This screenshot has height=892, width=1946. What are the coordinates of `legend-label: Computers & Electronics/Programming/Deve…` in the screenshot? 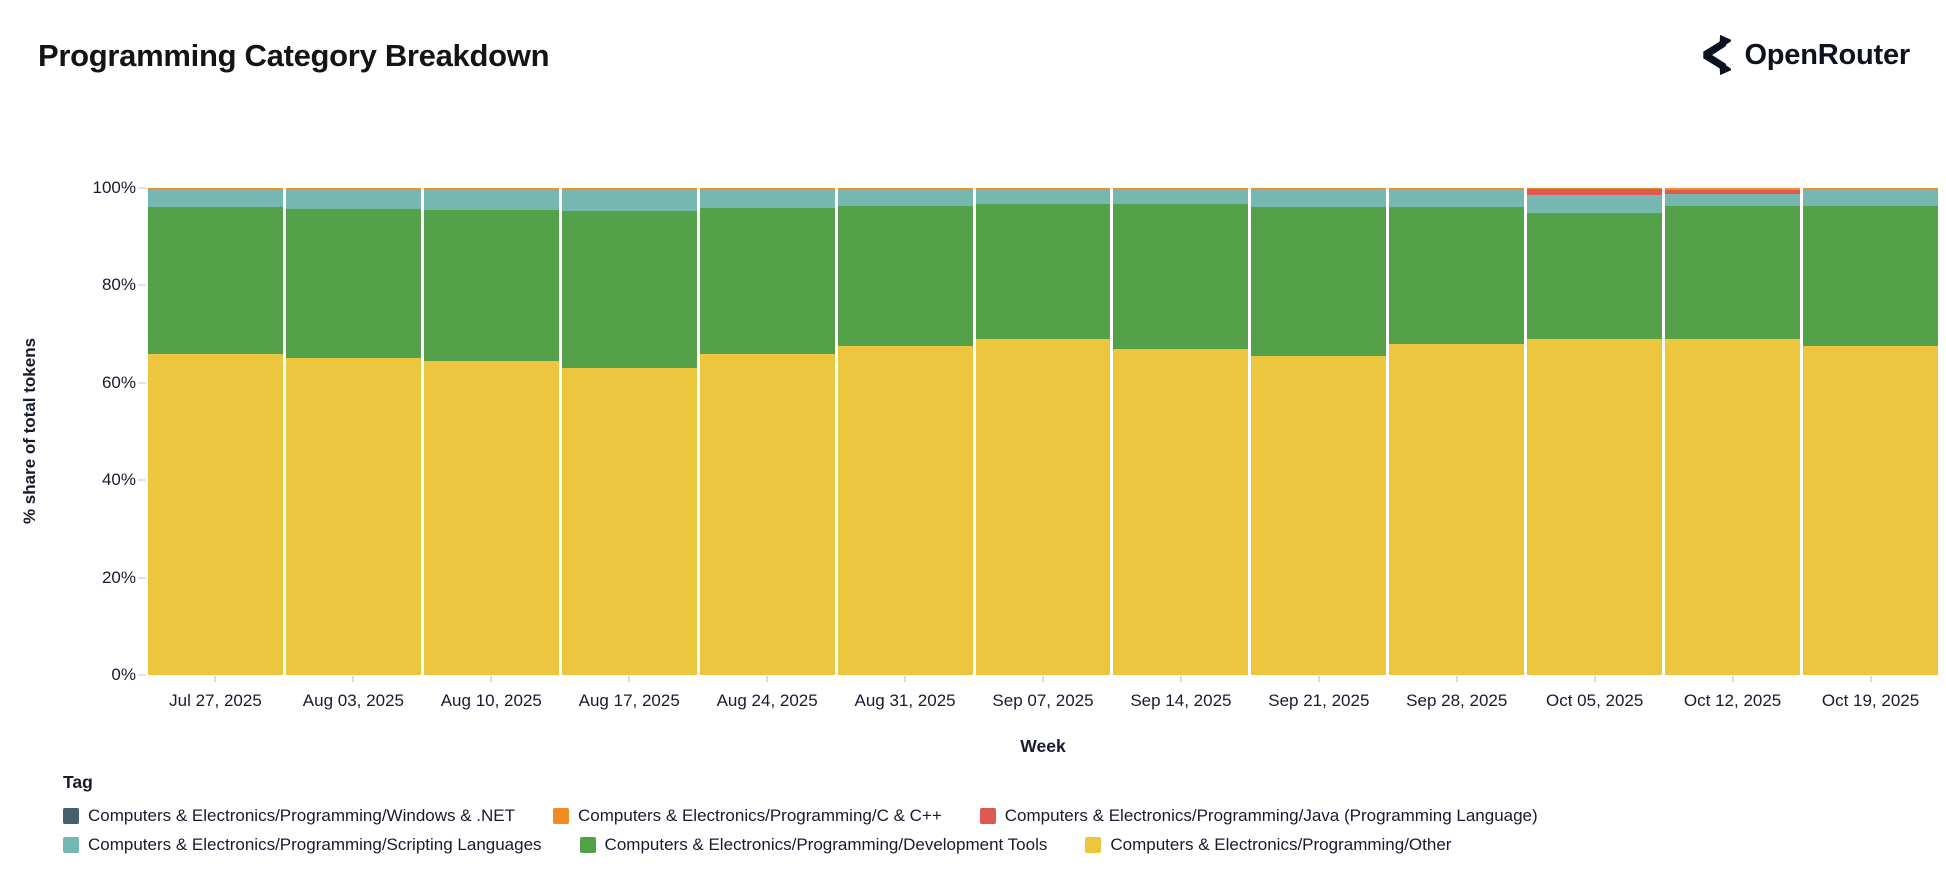 It's located at (826, 844).